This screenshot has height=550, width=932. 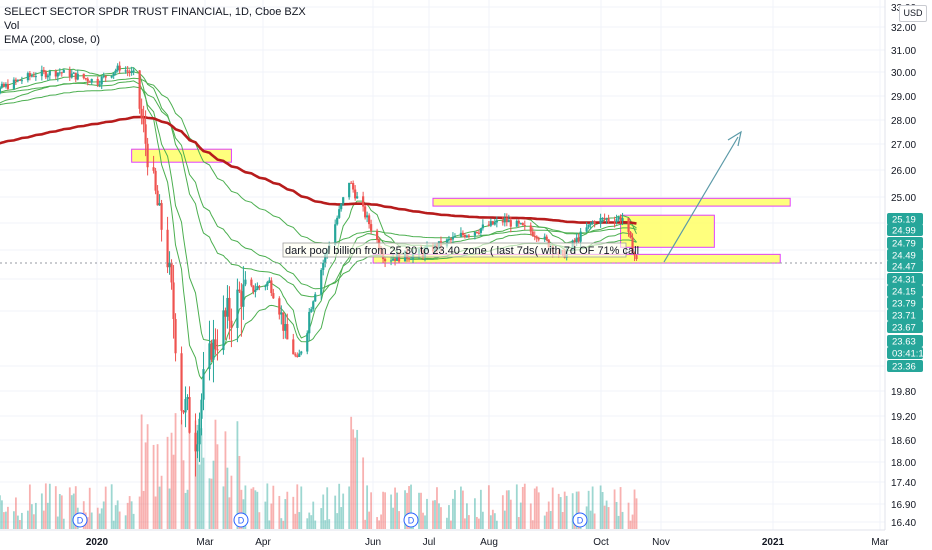 What do you see at coordinates (913, 13) in the screenshot?
I see `currency-button: USD` at bounding box center [913, 13].